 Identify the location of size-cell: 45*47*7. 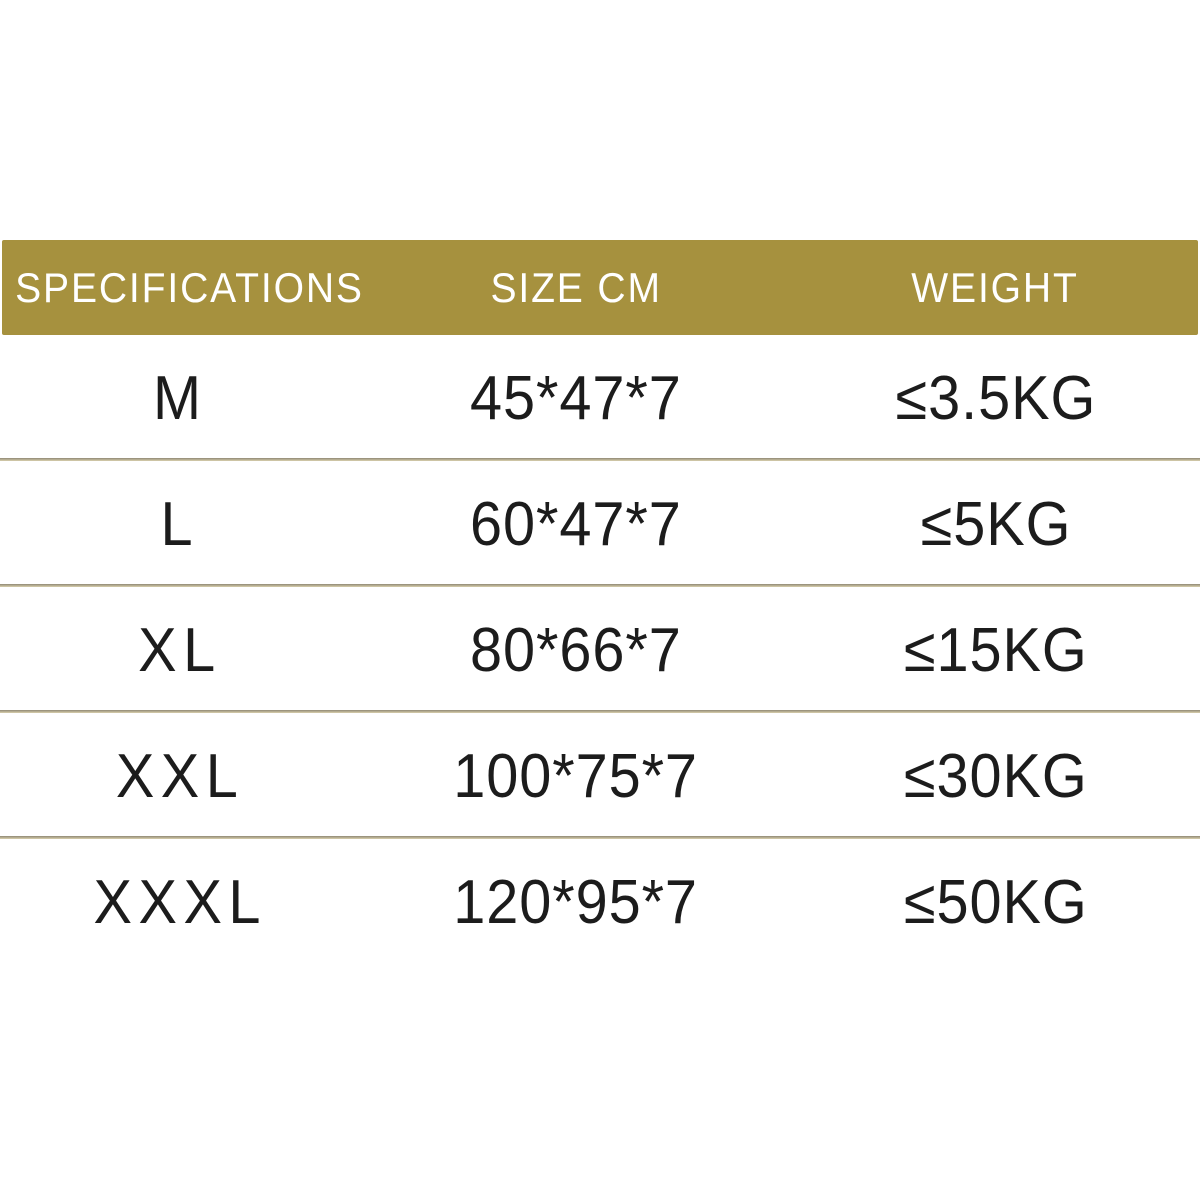
(576, 398).